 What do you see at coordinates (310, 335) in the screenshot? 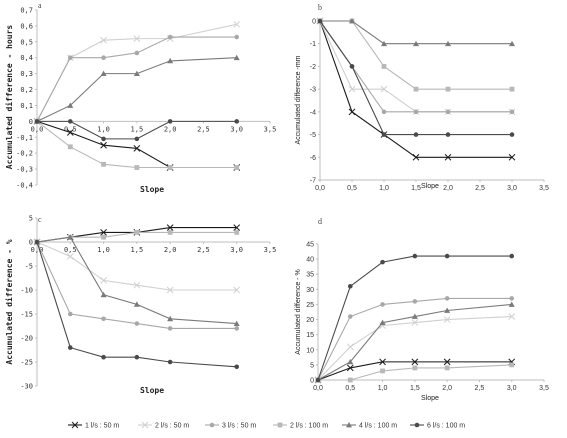
I see `y-tick-label: 15` at bounding box center [310, 335].